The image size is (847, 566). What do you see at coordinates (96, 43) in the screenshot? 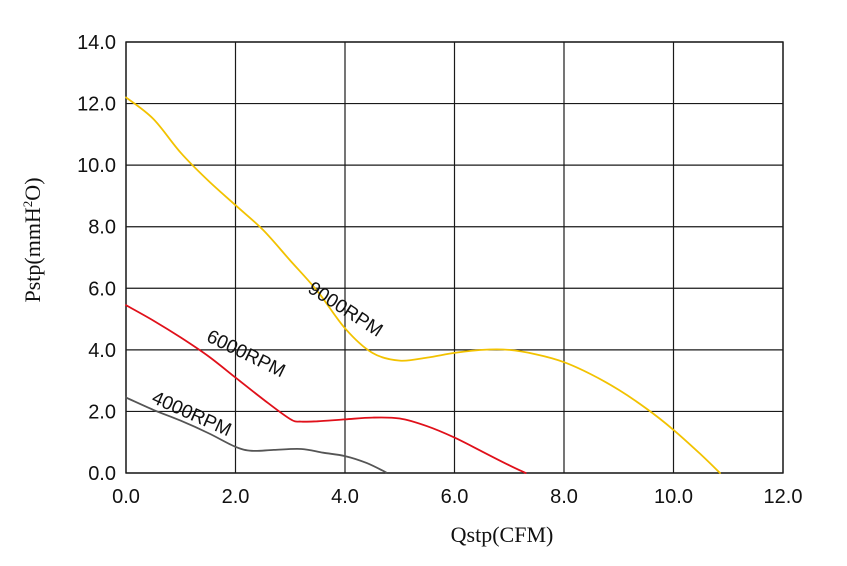
I see `y-tick-label: 14.0` at bounding box center [96, 43].